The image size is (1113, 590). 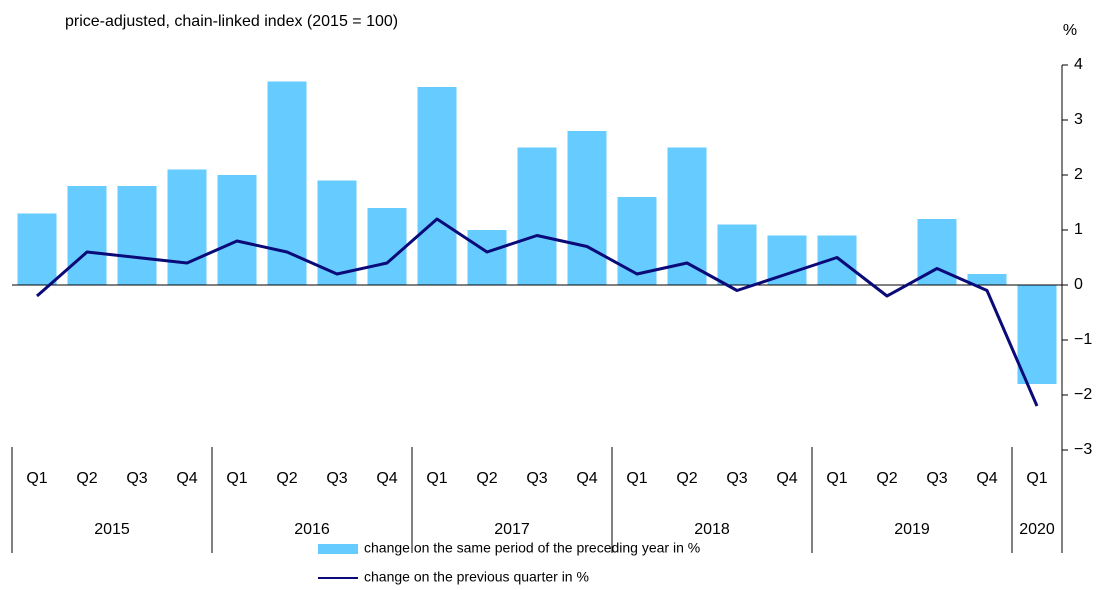 I want to click on y-tick-label: −2, so click(x=1083, y=394).